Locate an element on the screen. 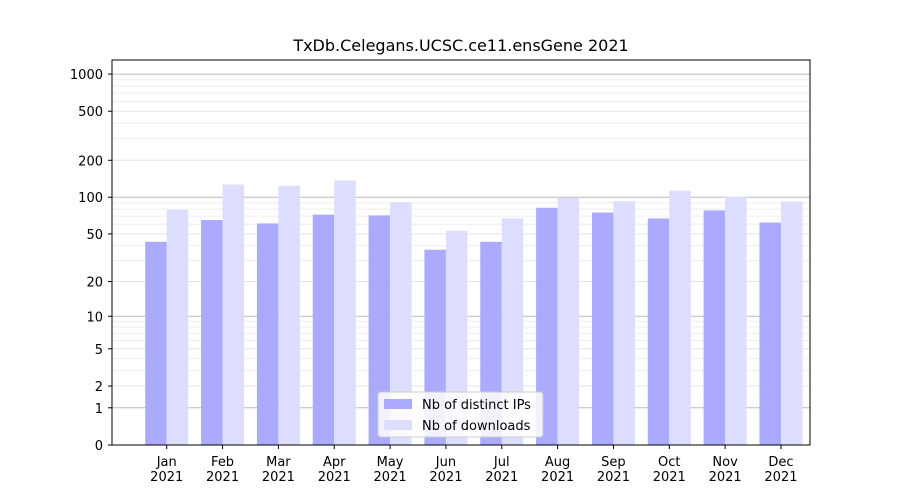  y-tick-label: 2 is located at coordinates (99, 387).